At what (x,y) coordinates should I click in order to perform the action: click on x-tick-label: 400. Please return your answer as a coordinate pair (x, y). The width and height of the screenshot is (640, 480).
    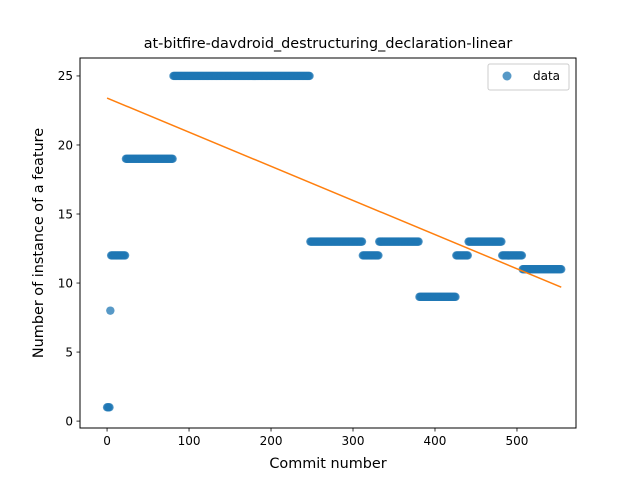
    Looking at the image, I should click on (435, 441).